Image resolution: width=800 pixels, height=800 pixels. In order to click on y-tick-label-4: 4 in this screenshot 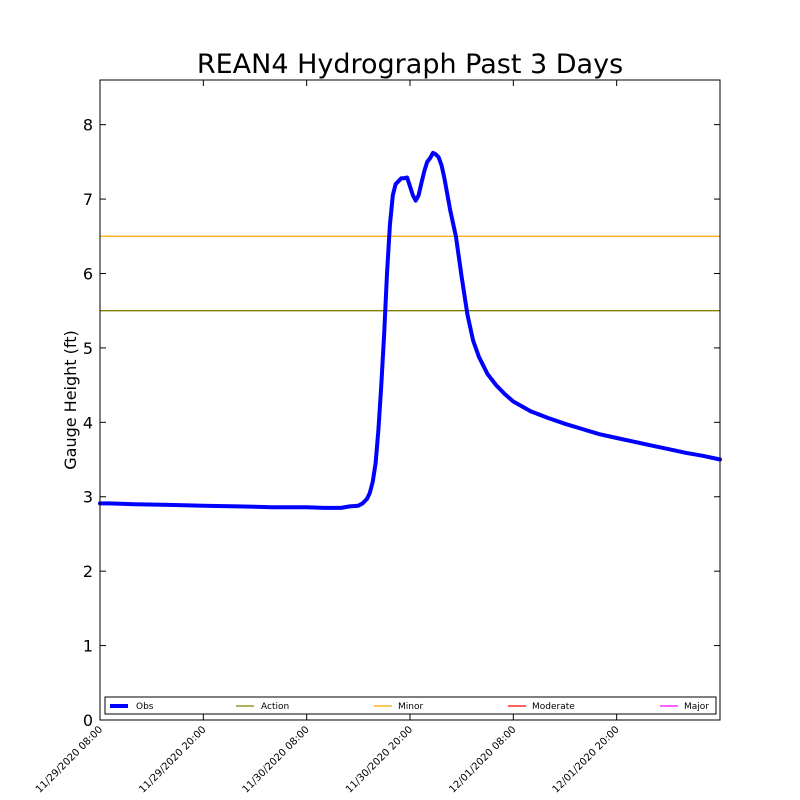, I will do `click(88, 422)`.